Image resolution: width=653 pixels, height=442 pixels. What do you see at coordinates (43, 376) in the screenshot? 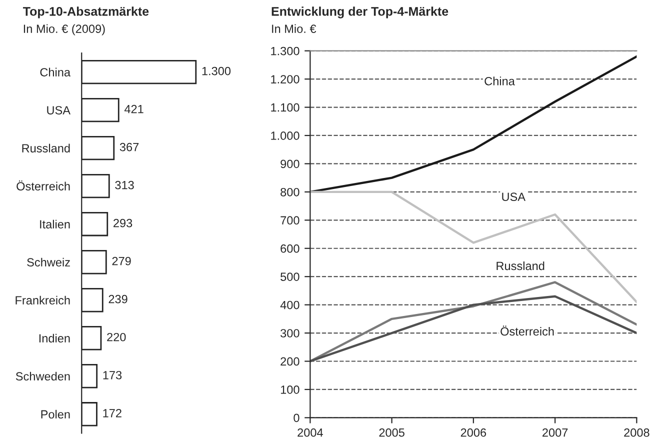
I see `y-tick-label: Schweden` at bounding box center [43, 376].